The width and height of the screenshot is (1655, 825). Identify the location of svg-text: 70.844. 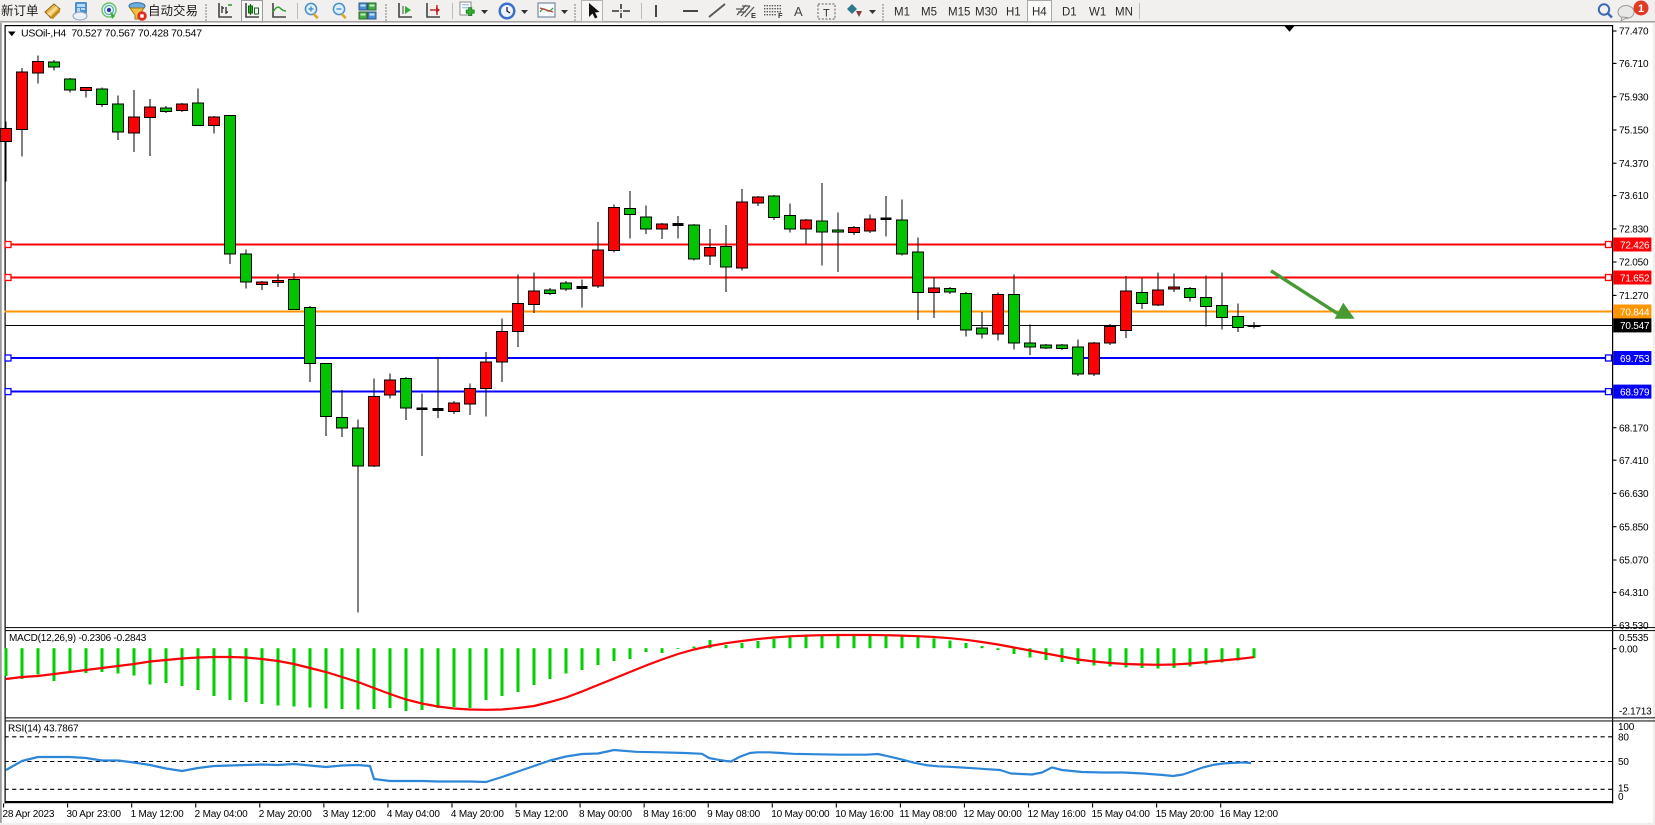
(1635, 312).